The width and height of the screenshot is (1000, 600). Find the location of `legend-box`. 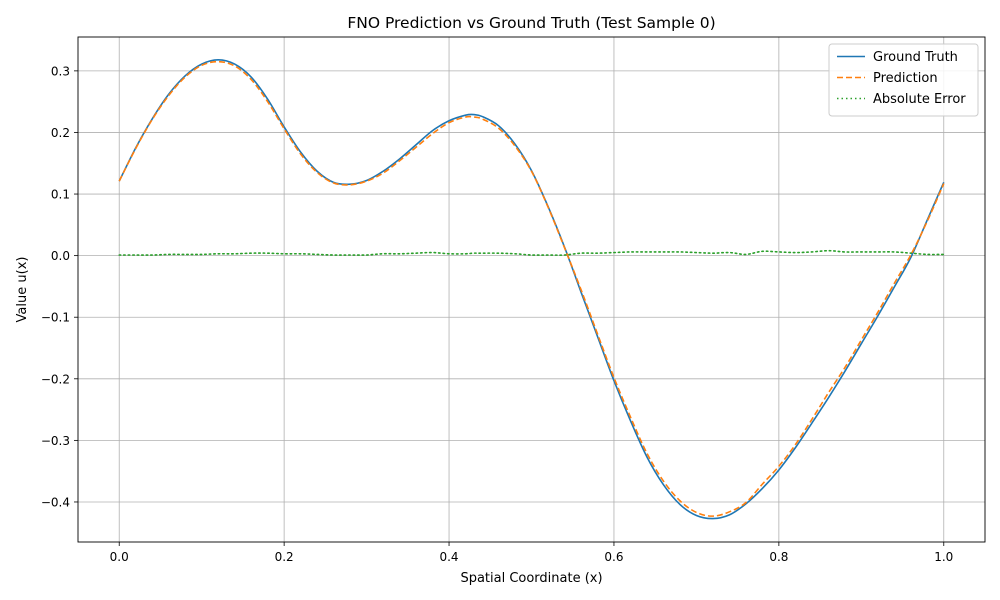

legend-box is located at coordinates (903, 80).